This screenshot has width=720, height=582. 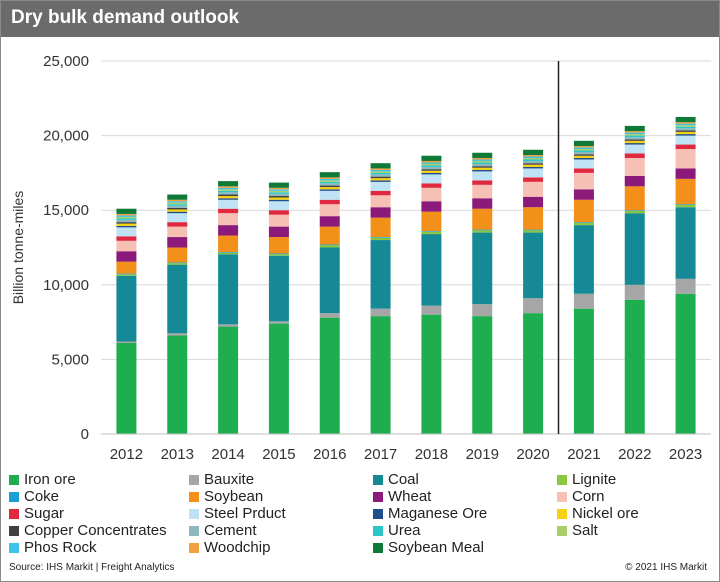 I want to click on legend-item: Lignite, so click(x=586, y=479).